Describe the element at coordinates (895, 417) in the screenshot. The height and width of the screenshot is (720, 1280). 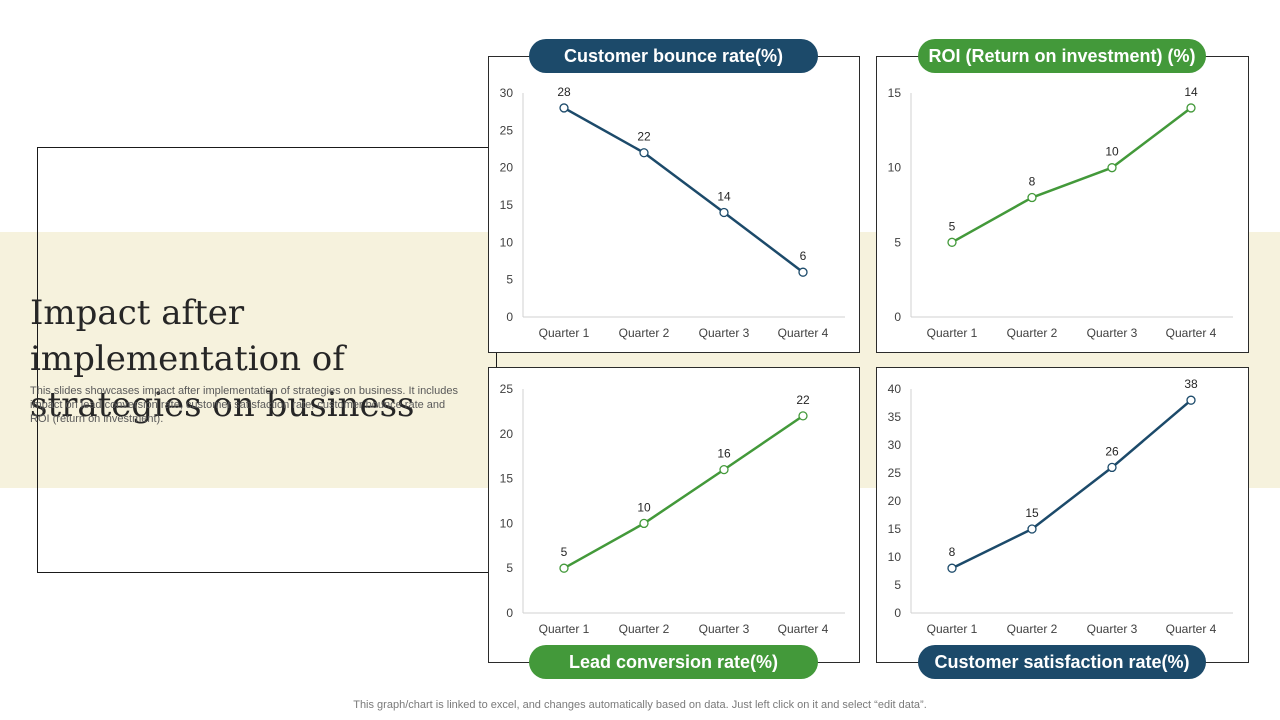
I see `y-tick-label: 35` at that location.